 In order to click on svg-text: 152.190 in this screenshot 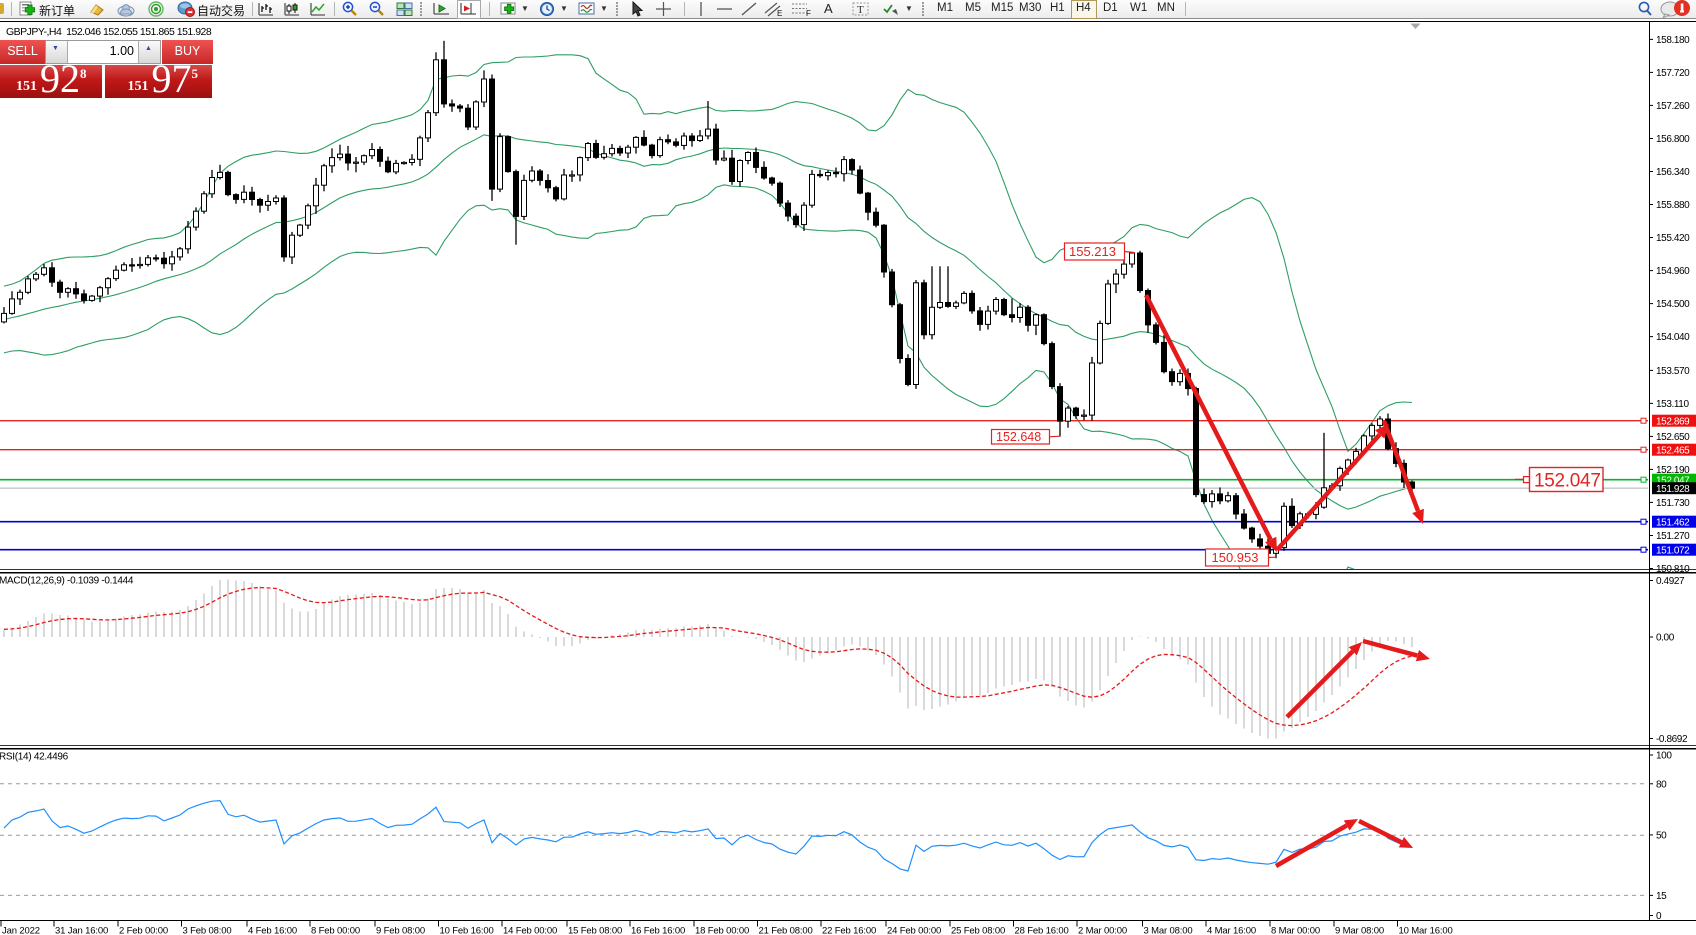, I will do `click(1673, 470)`.